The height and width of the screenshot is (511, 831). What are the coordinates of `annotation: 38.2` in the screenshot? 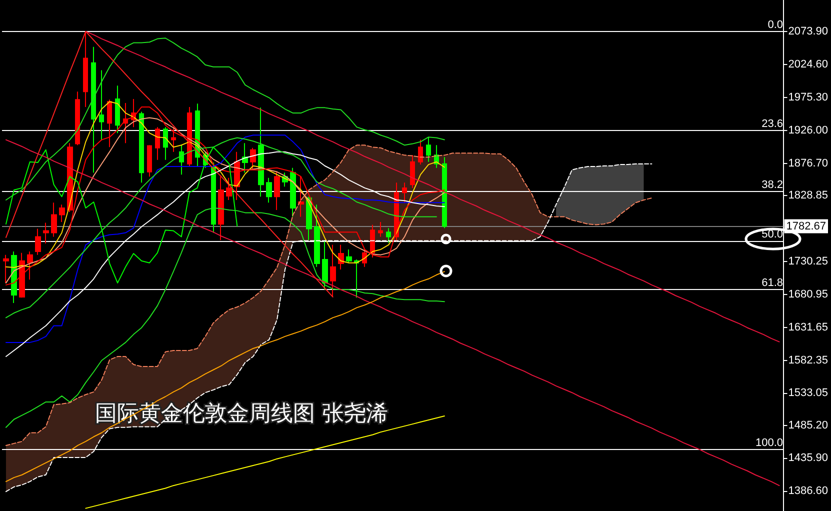 It's located at (772, 184).